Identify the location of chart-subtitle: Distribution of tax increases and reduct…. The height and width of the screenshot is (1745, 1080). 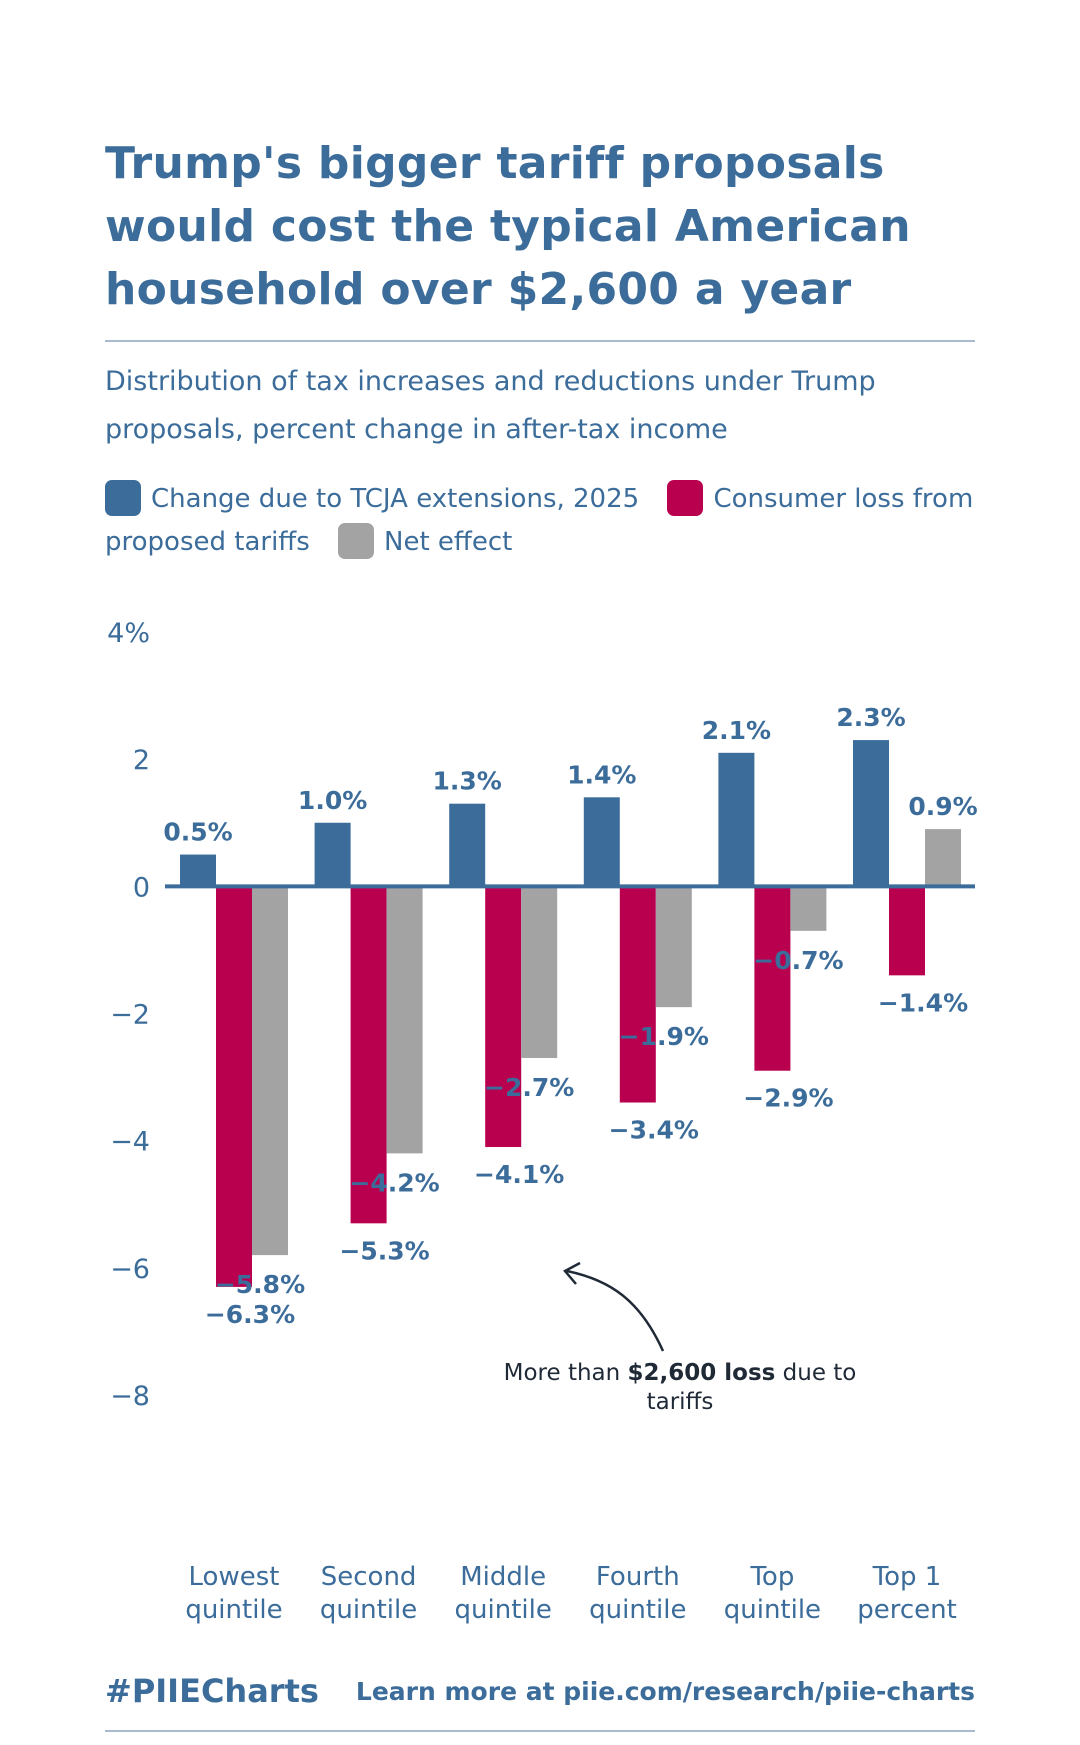
(490, 405).